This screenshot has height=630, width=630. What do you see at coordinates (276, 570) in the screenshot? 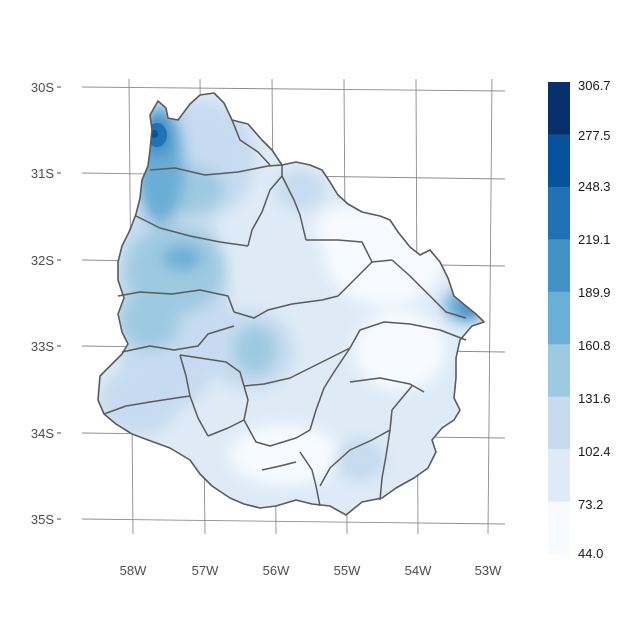
I see `x-tick-label: 56W` at bounding box center [276, 570].